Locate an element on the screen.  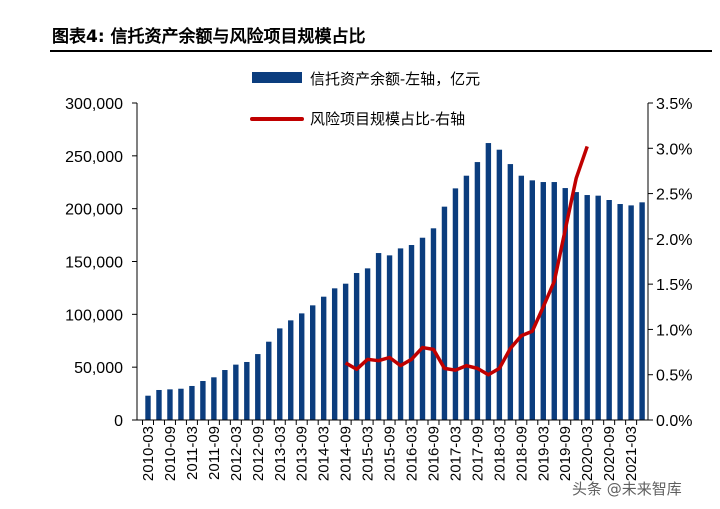
right-tick-label: 1.5% is located at coordinates (674, 285).